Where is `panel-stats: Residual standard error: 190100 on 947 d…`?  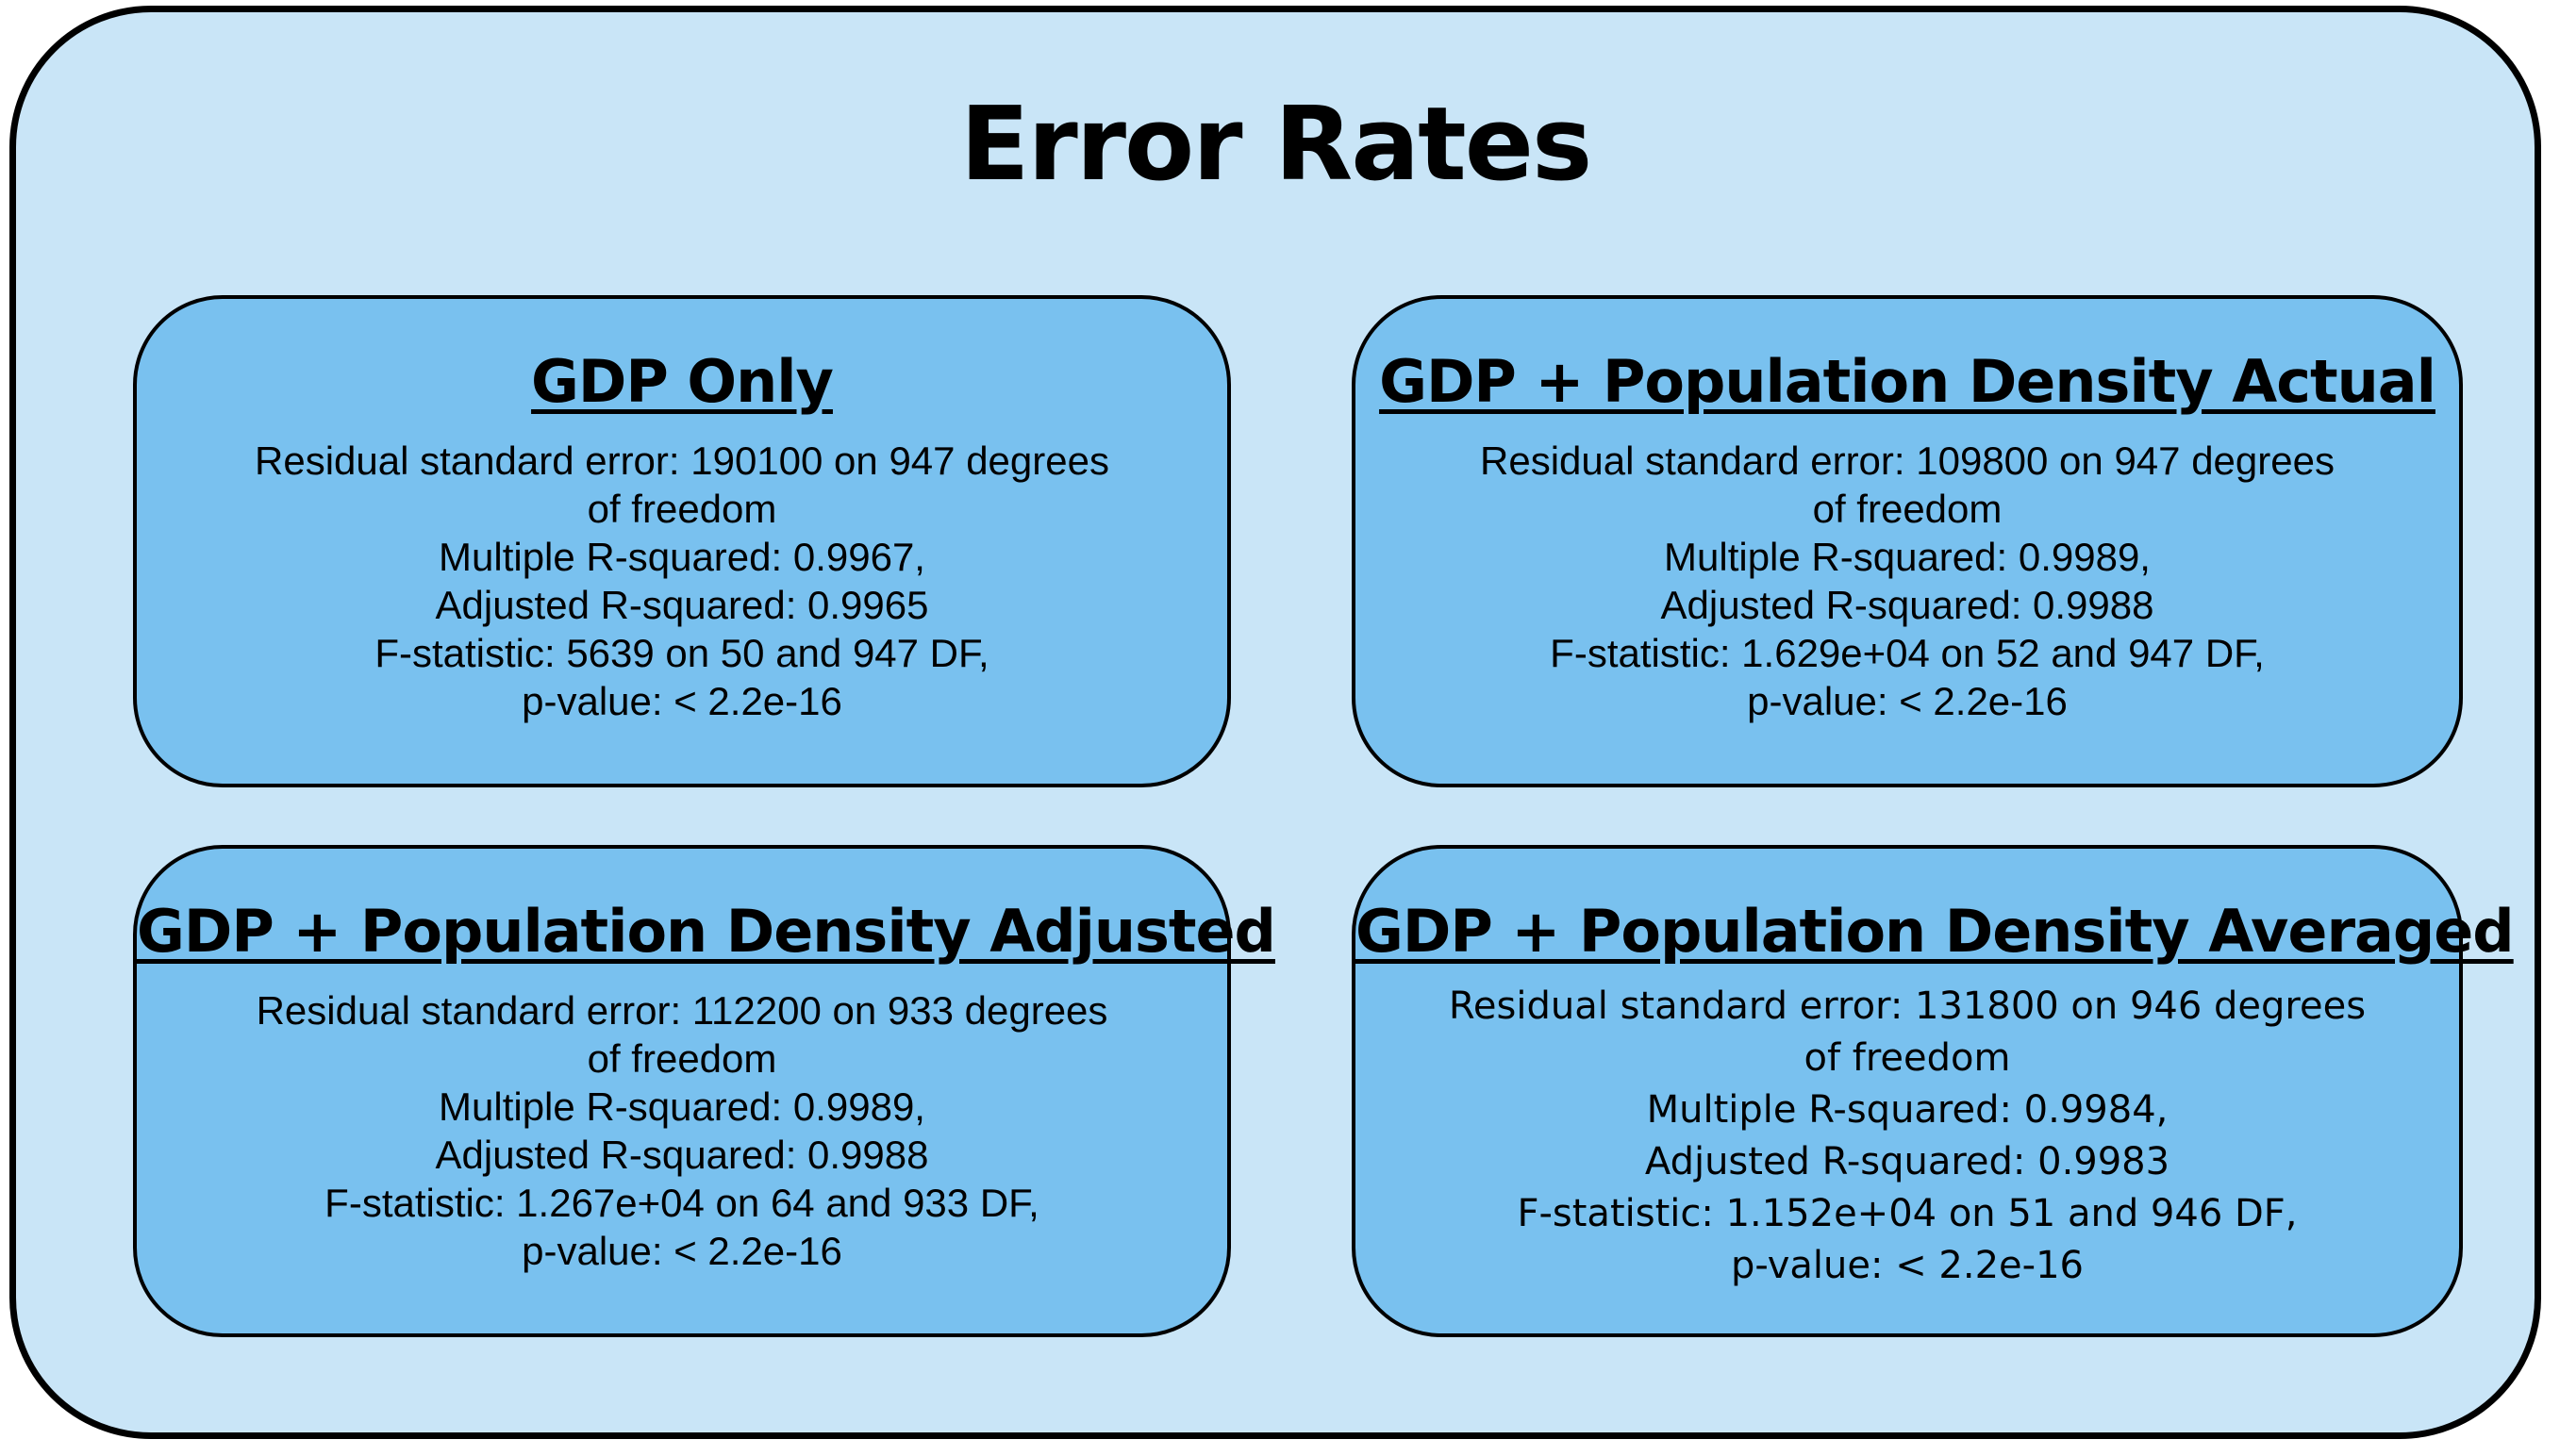 panel-stats: Residual standard error: 190100 on 947 d… is located at coordinates (682, 581).